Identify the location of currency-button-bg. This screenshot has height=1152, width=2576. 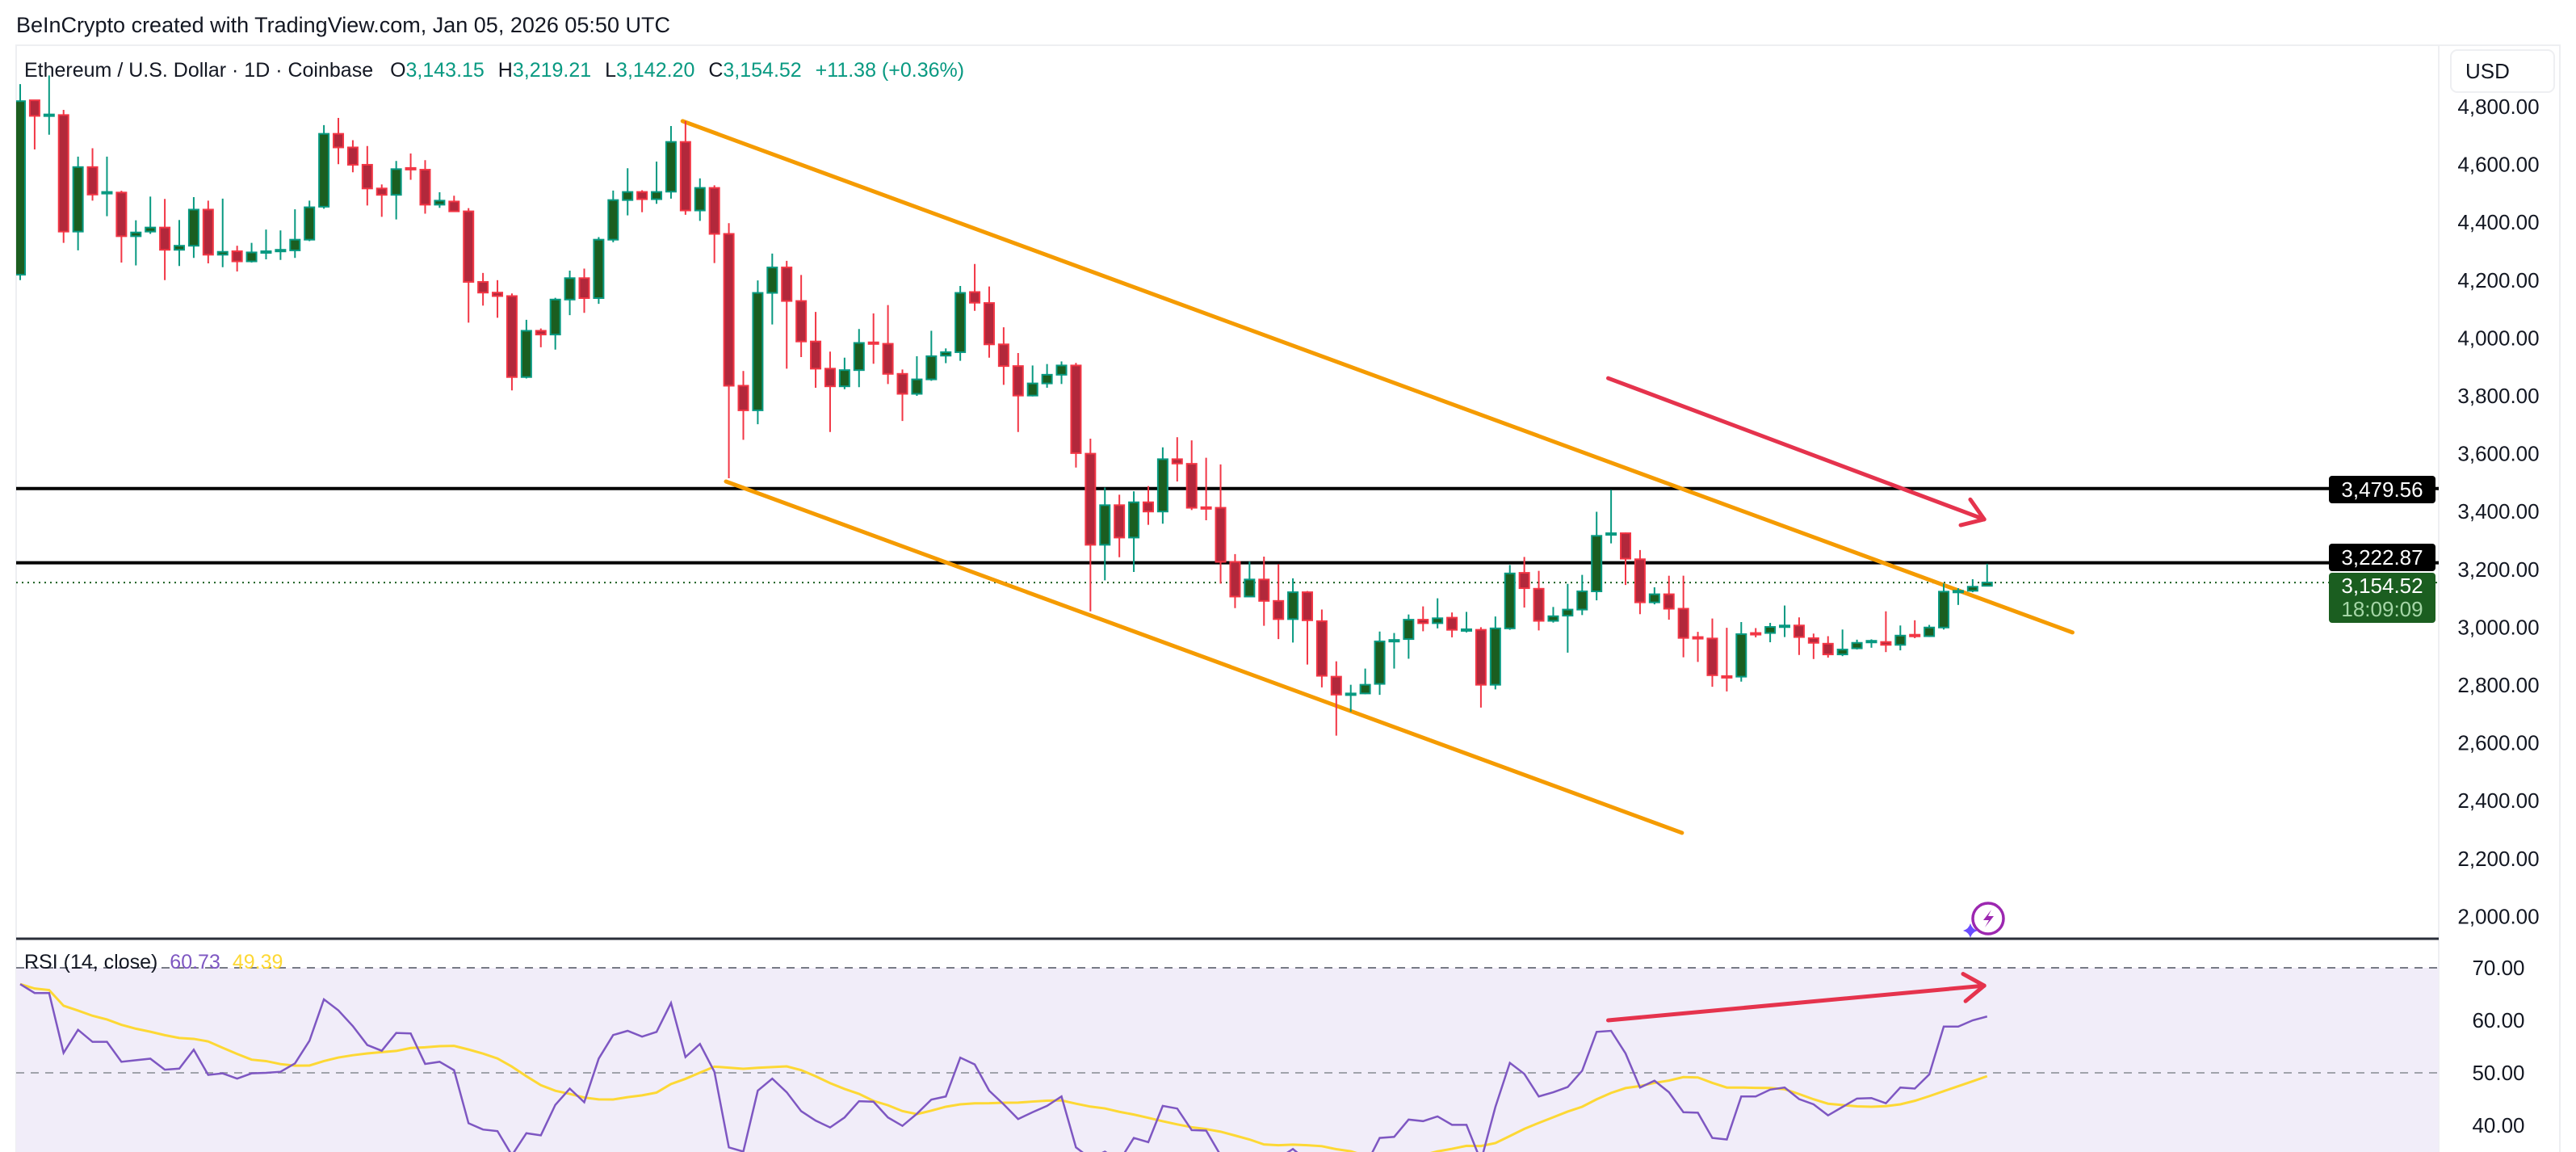
(2502, 71).